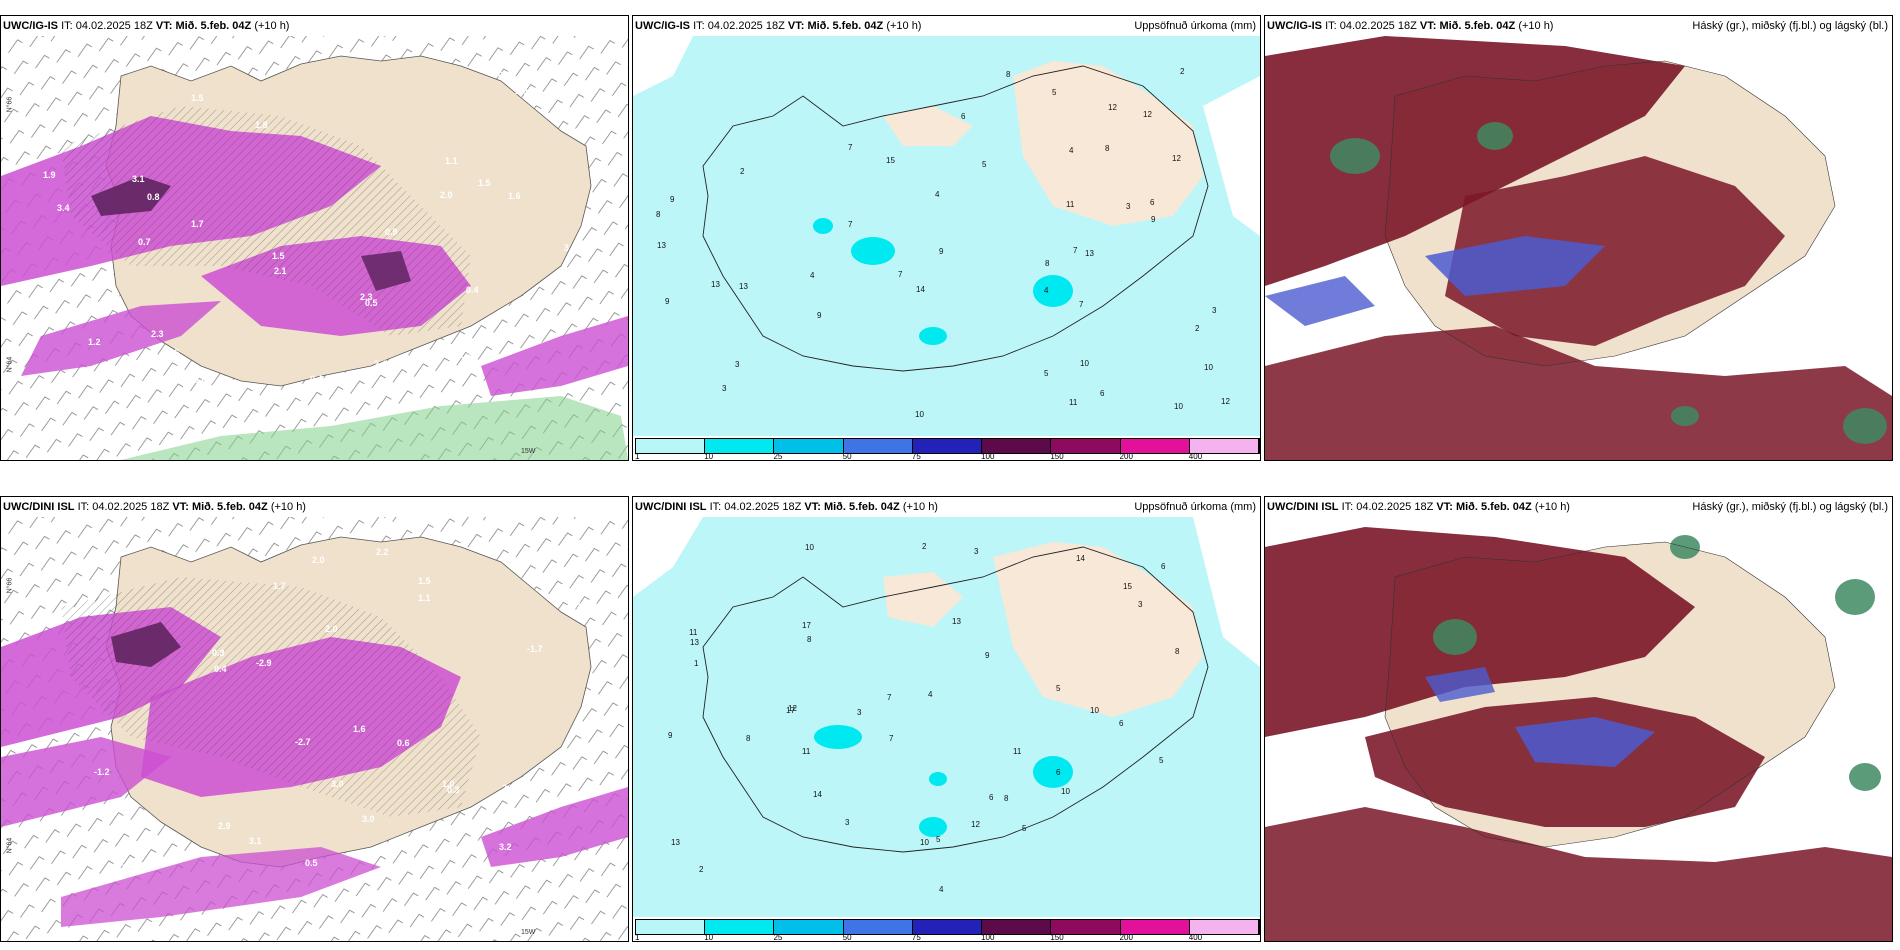 The width and height of the screenshot is (1900, 950). I want to click on map-value-label: 3.4, so click(570, 248).